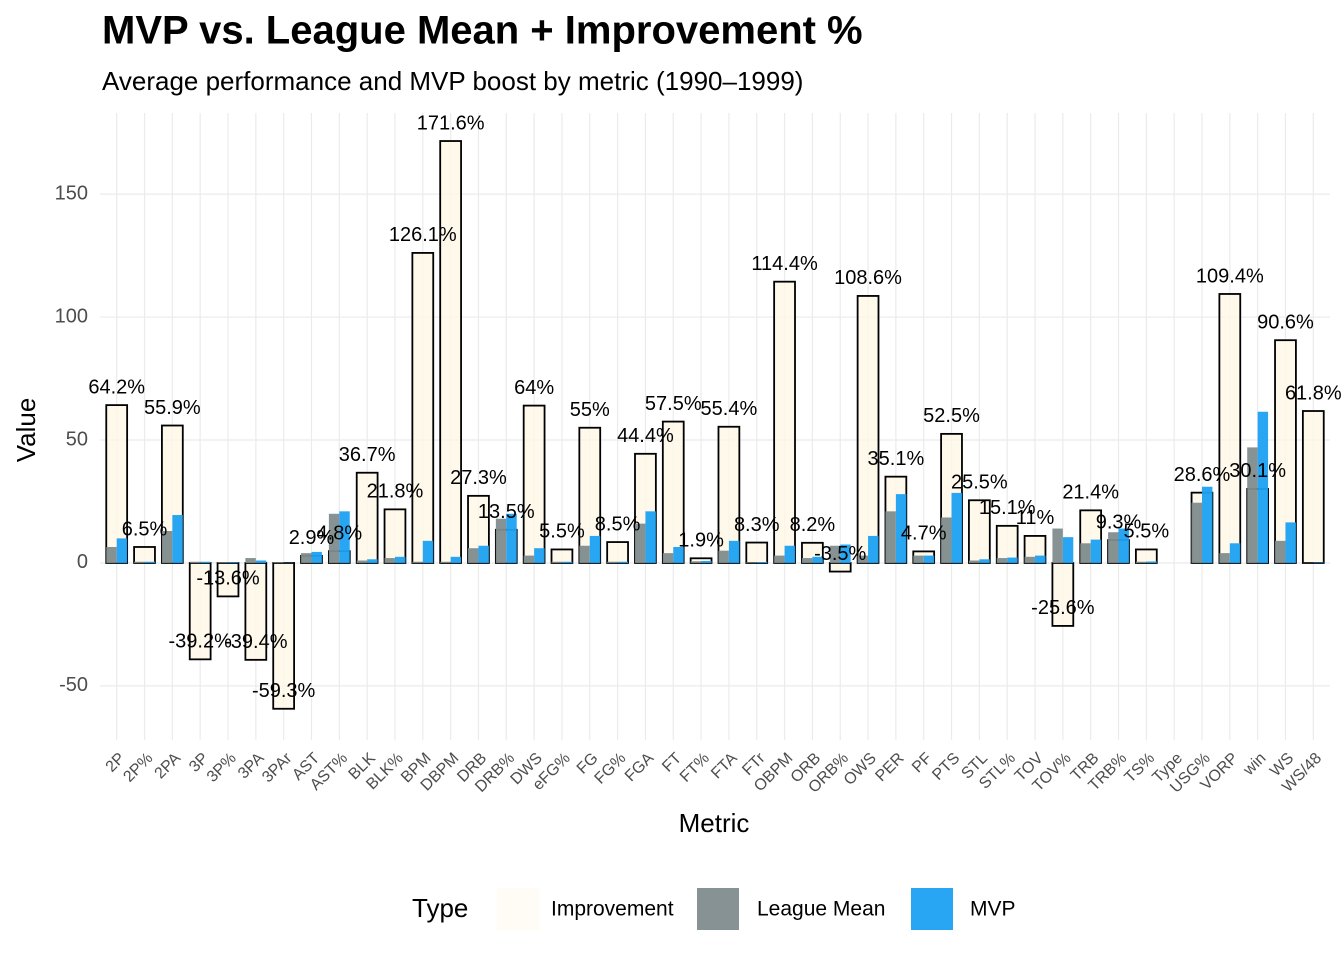  Describe the element at coordinates (26, 430) in the screenshot. I see `y-axis-label: Value` at that location.